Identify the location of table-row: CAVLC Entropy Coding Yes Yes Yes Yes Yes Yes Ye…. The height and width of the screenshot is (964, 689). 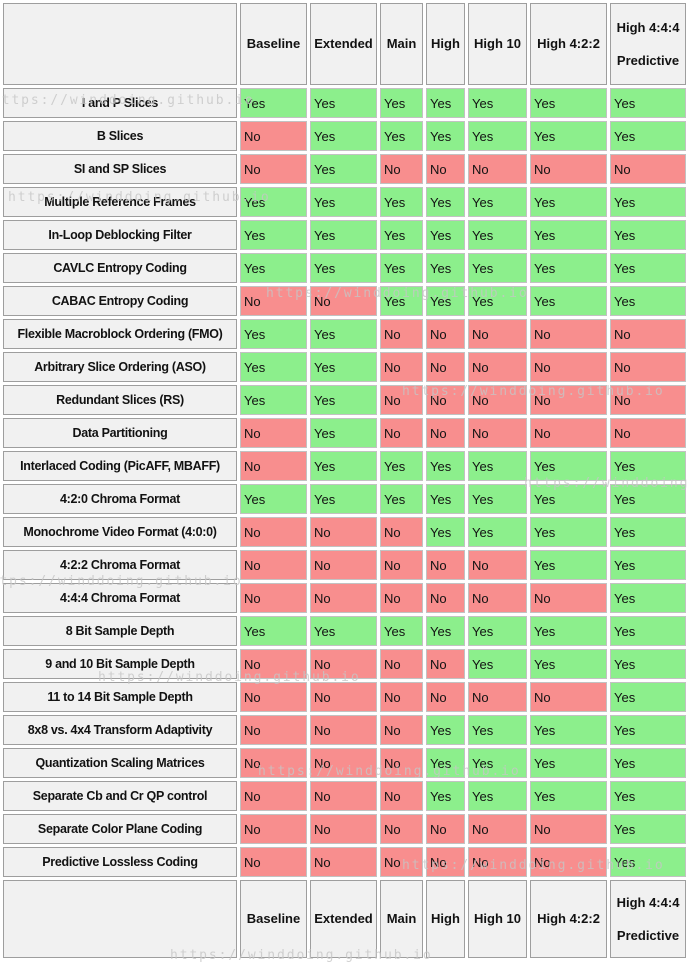
(344, 268).